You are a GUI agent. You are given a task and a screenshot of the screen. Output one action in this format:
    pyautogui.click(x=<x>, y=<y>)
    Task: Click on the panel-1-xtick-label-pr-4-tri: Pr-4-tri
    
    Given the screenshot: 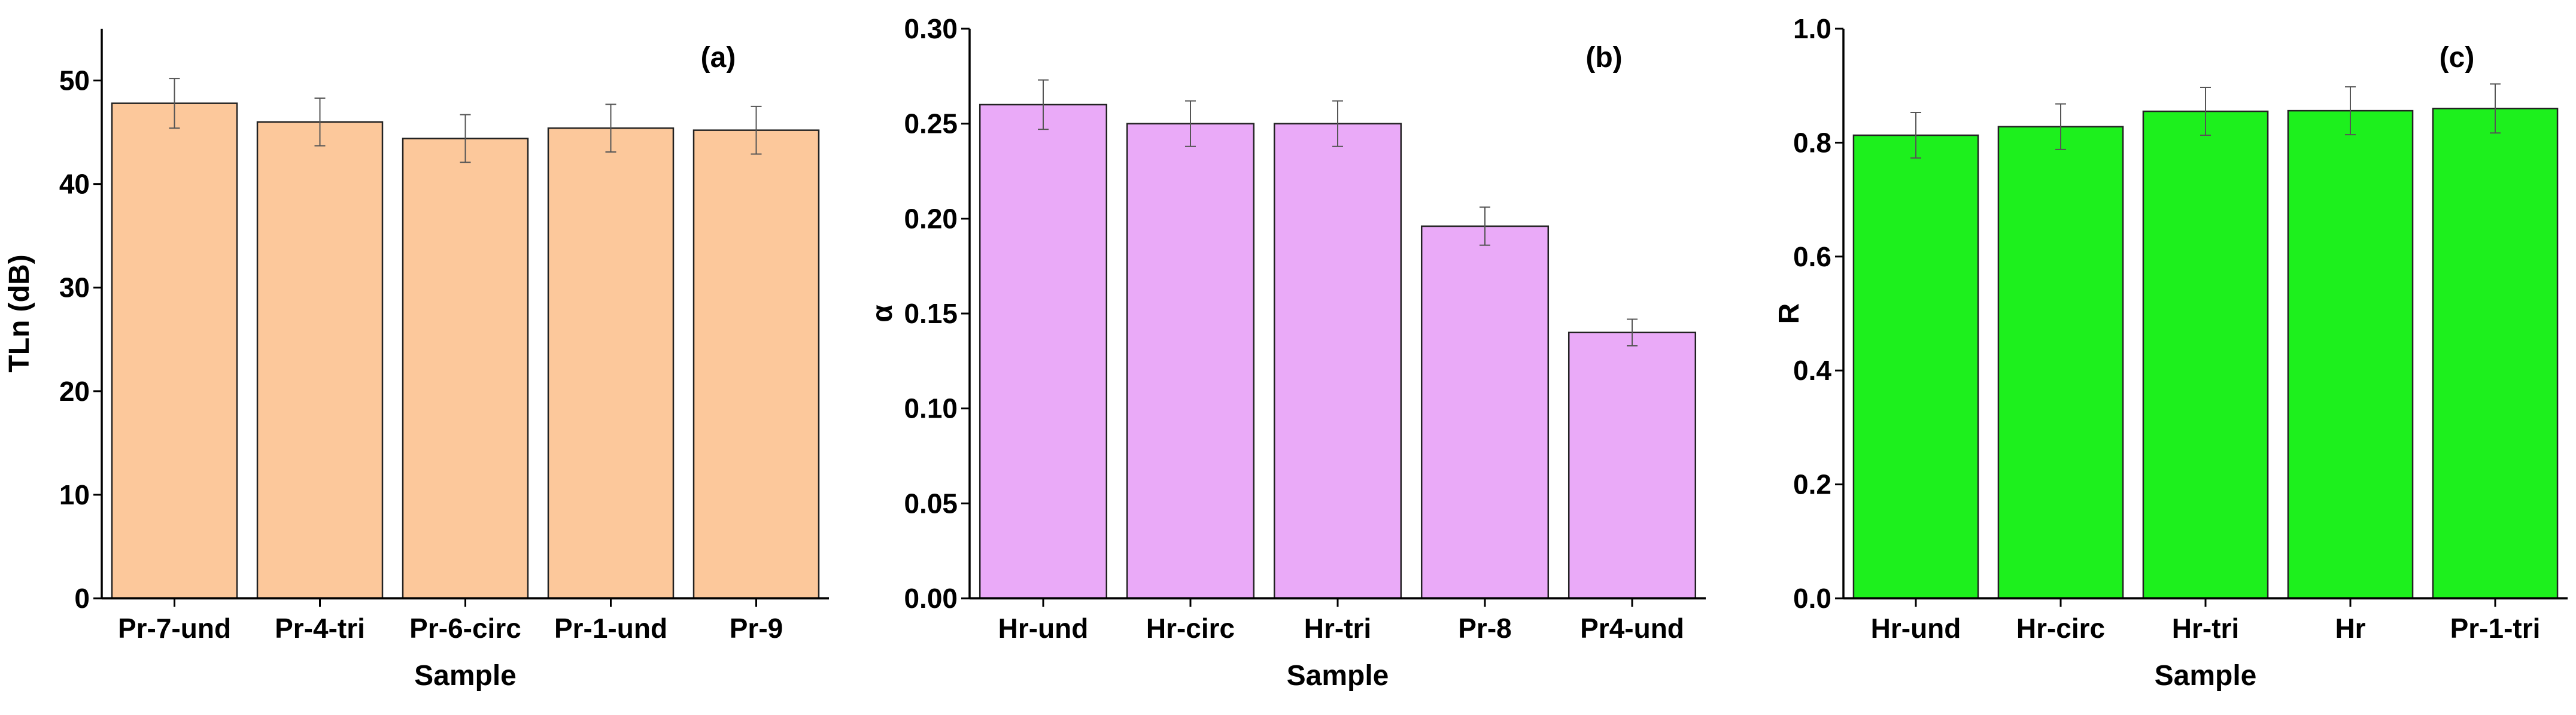 What is the action you would take?
    pyautogui.click(x=320, y=628)
    